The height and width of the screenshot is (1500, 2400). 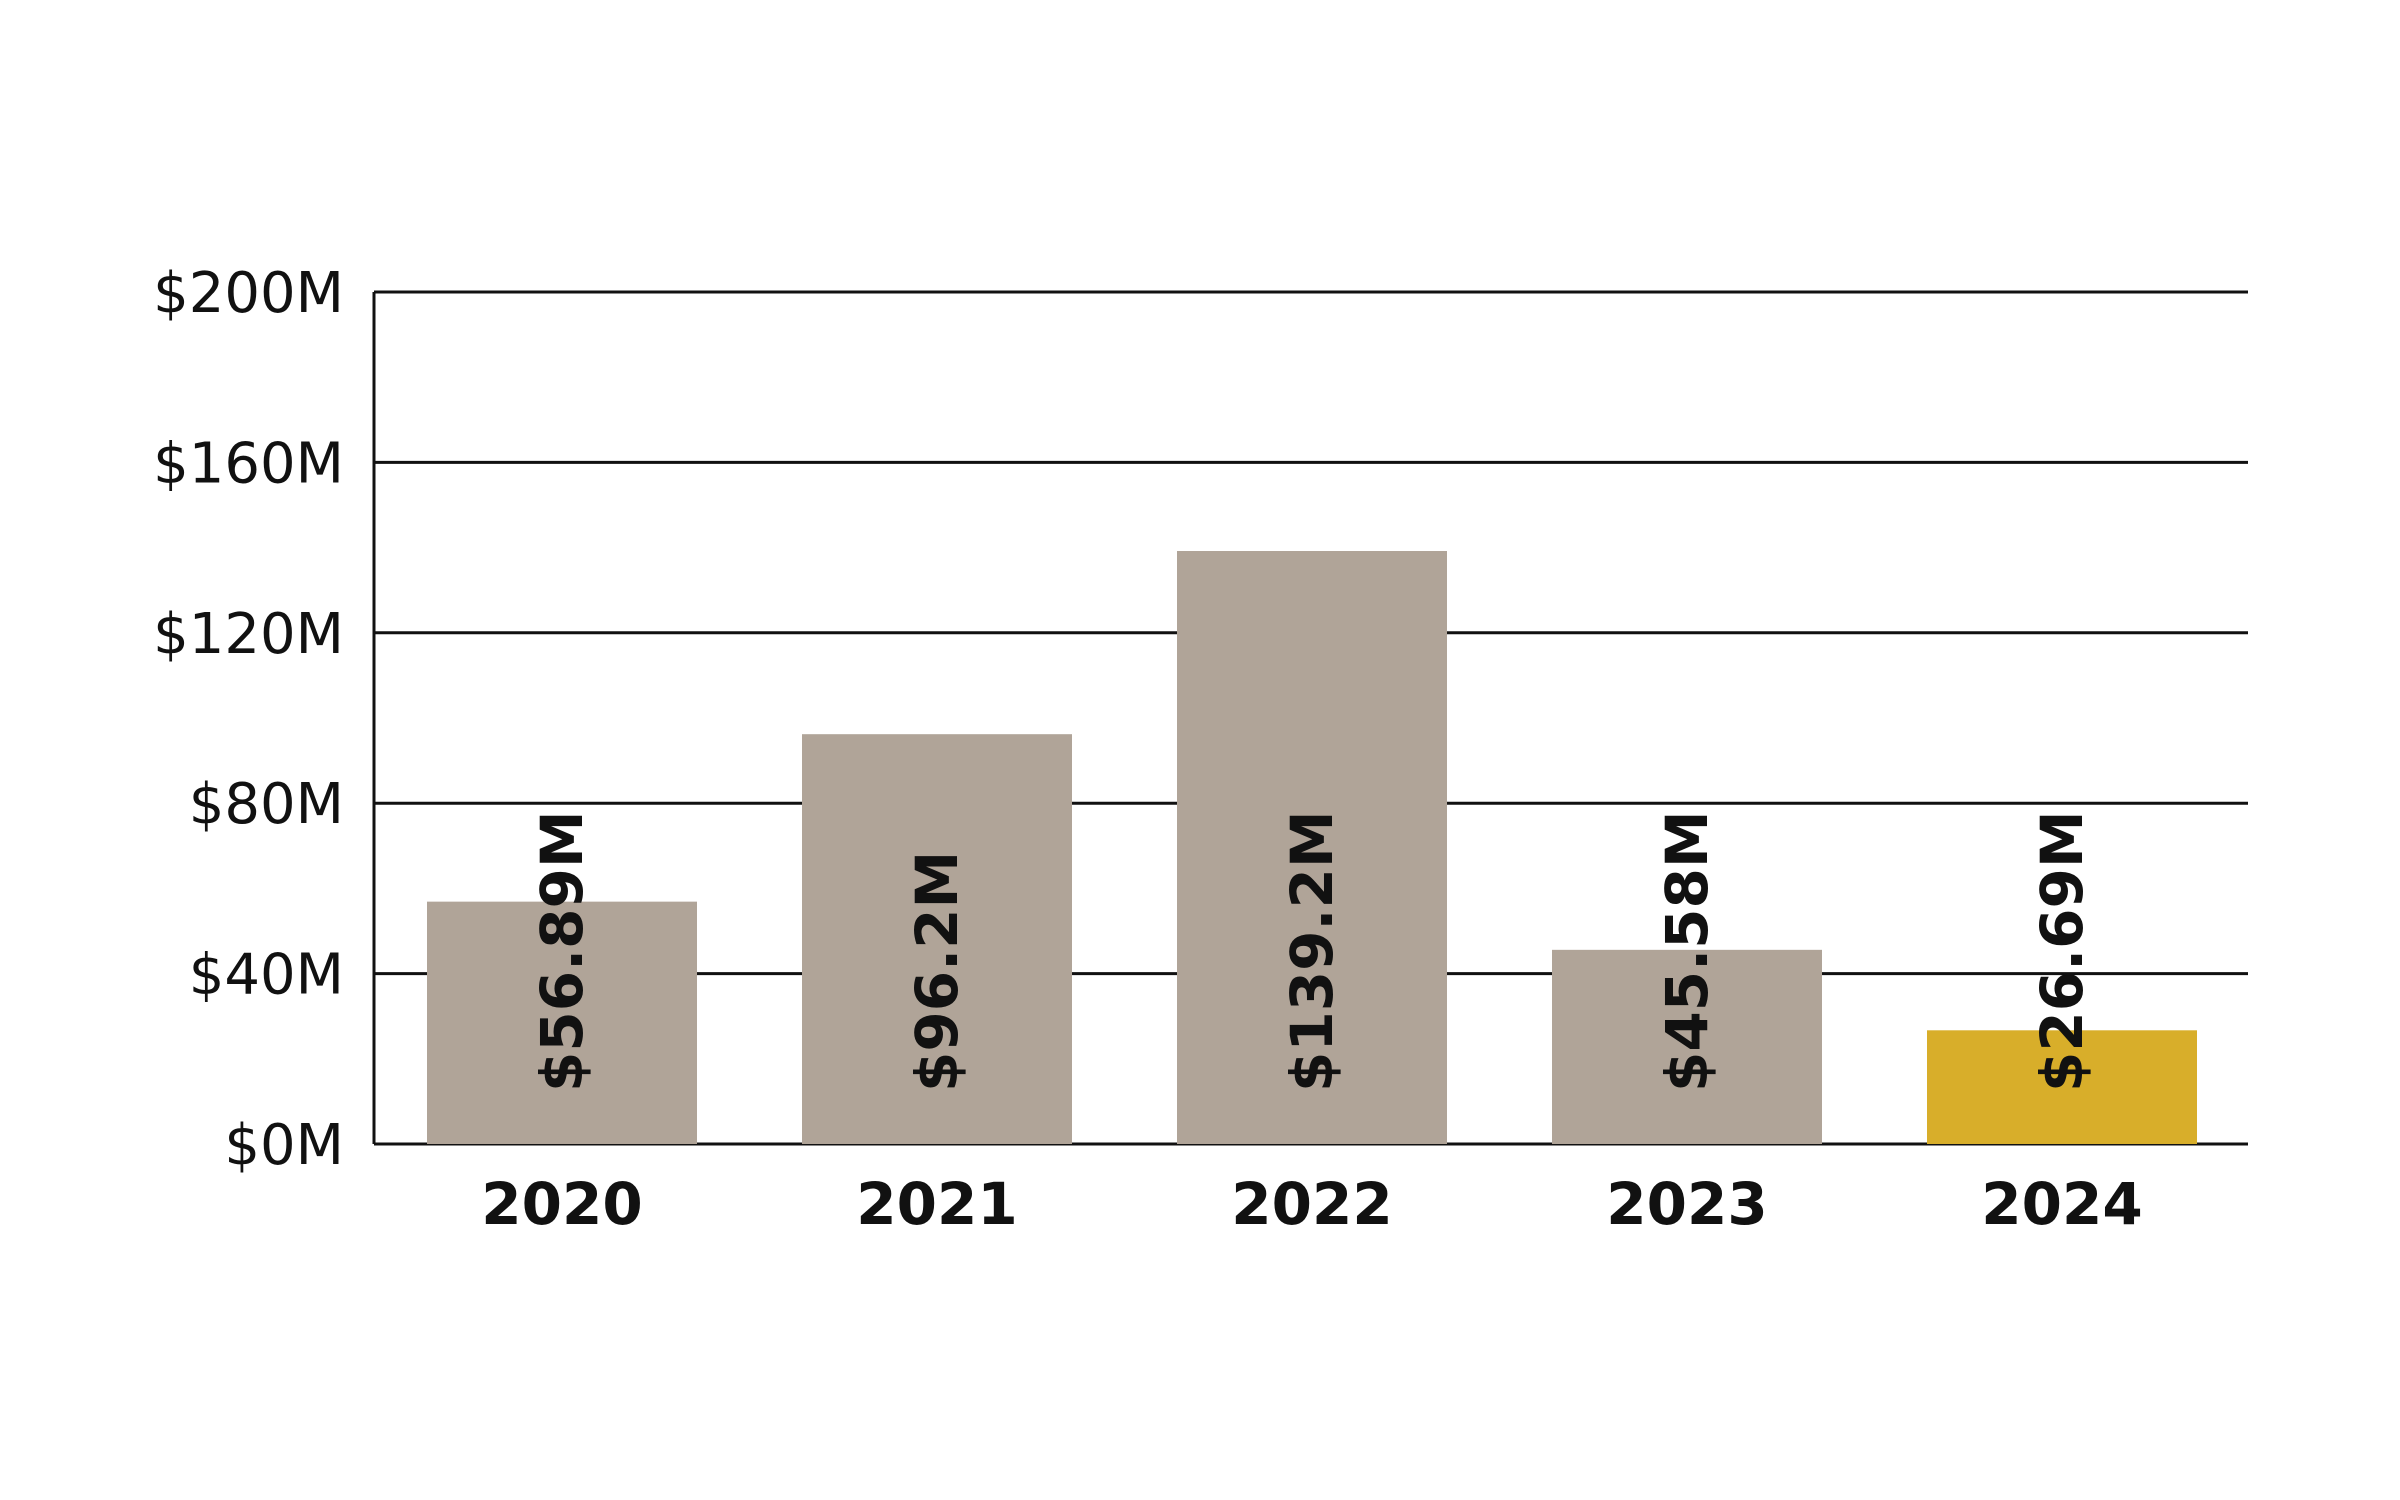 I want to click on data-labels: $56.89M $96.2M $139.2M $45.58M $26.69M, so click(x=1312, y=951).